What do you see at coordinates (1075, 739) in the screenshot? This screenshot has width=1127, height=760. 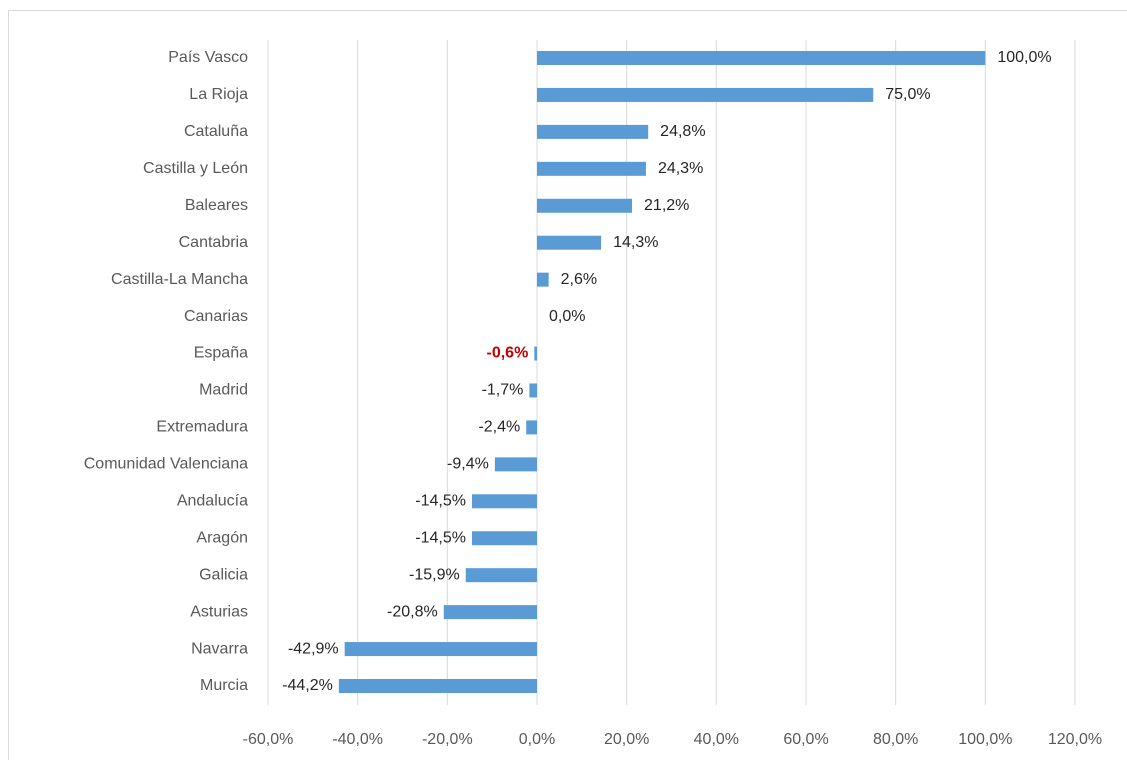 I see `x-tick-label: 120,0%` at bounding box center [1075, 739].